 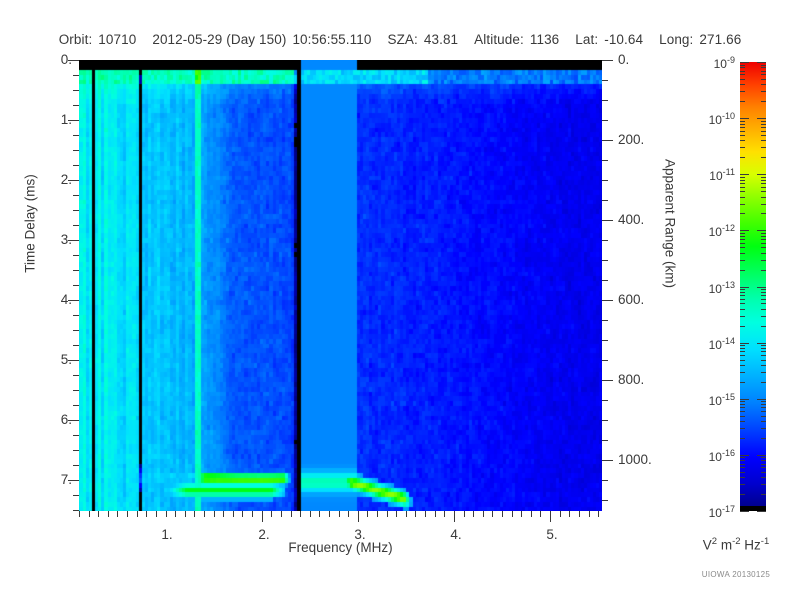 I want to click on y-right-tick-label-400: 400., so click(x=631, y=219).